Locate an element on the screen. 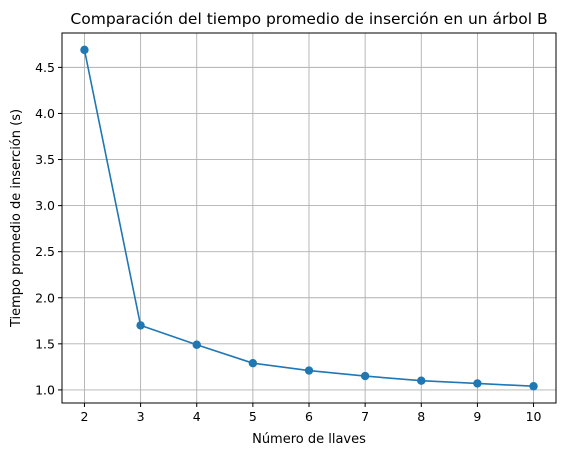  y-tick-label: 3.0 is located at coordinates (45, 205).